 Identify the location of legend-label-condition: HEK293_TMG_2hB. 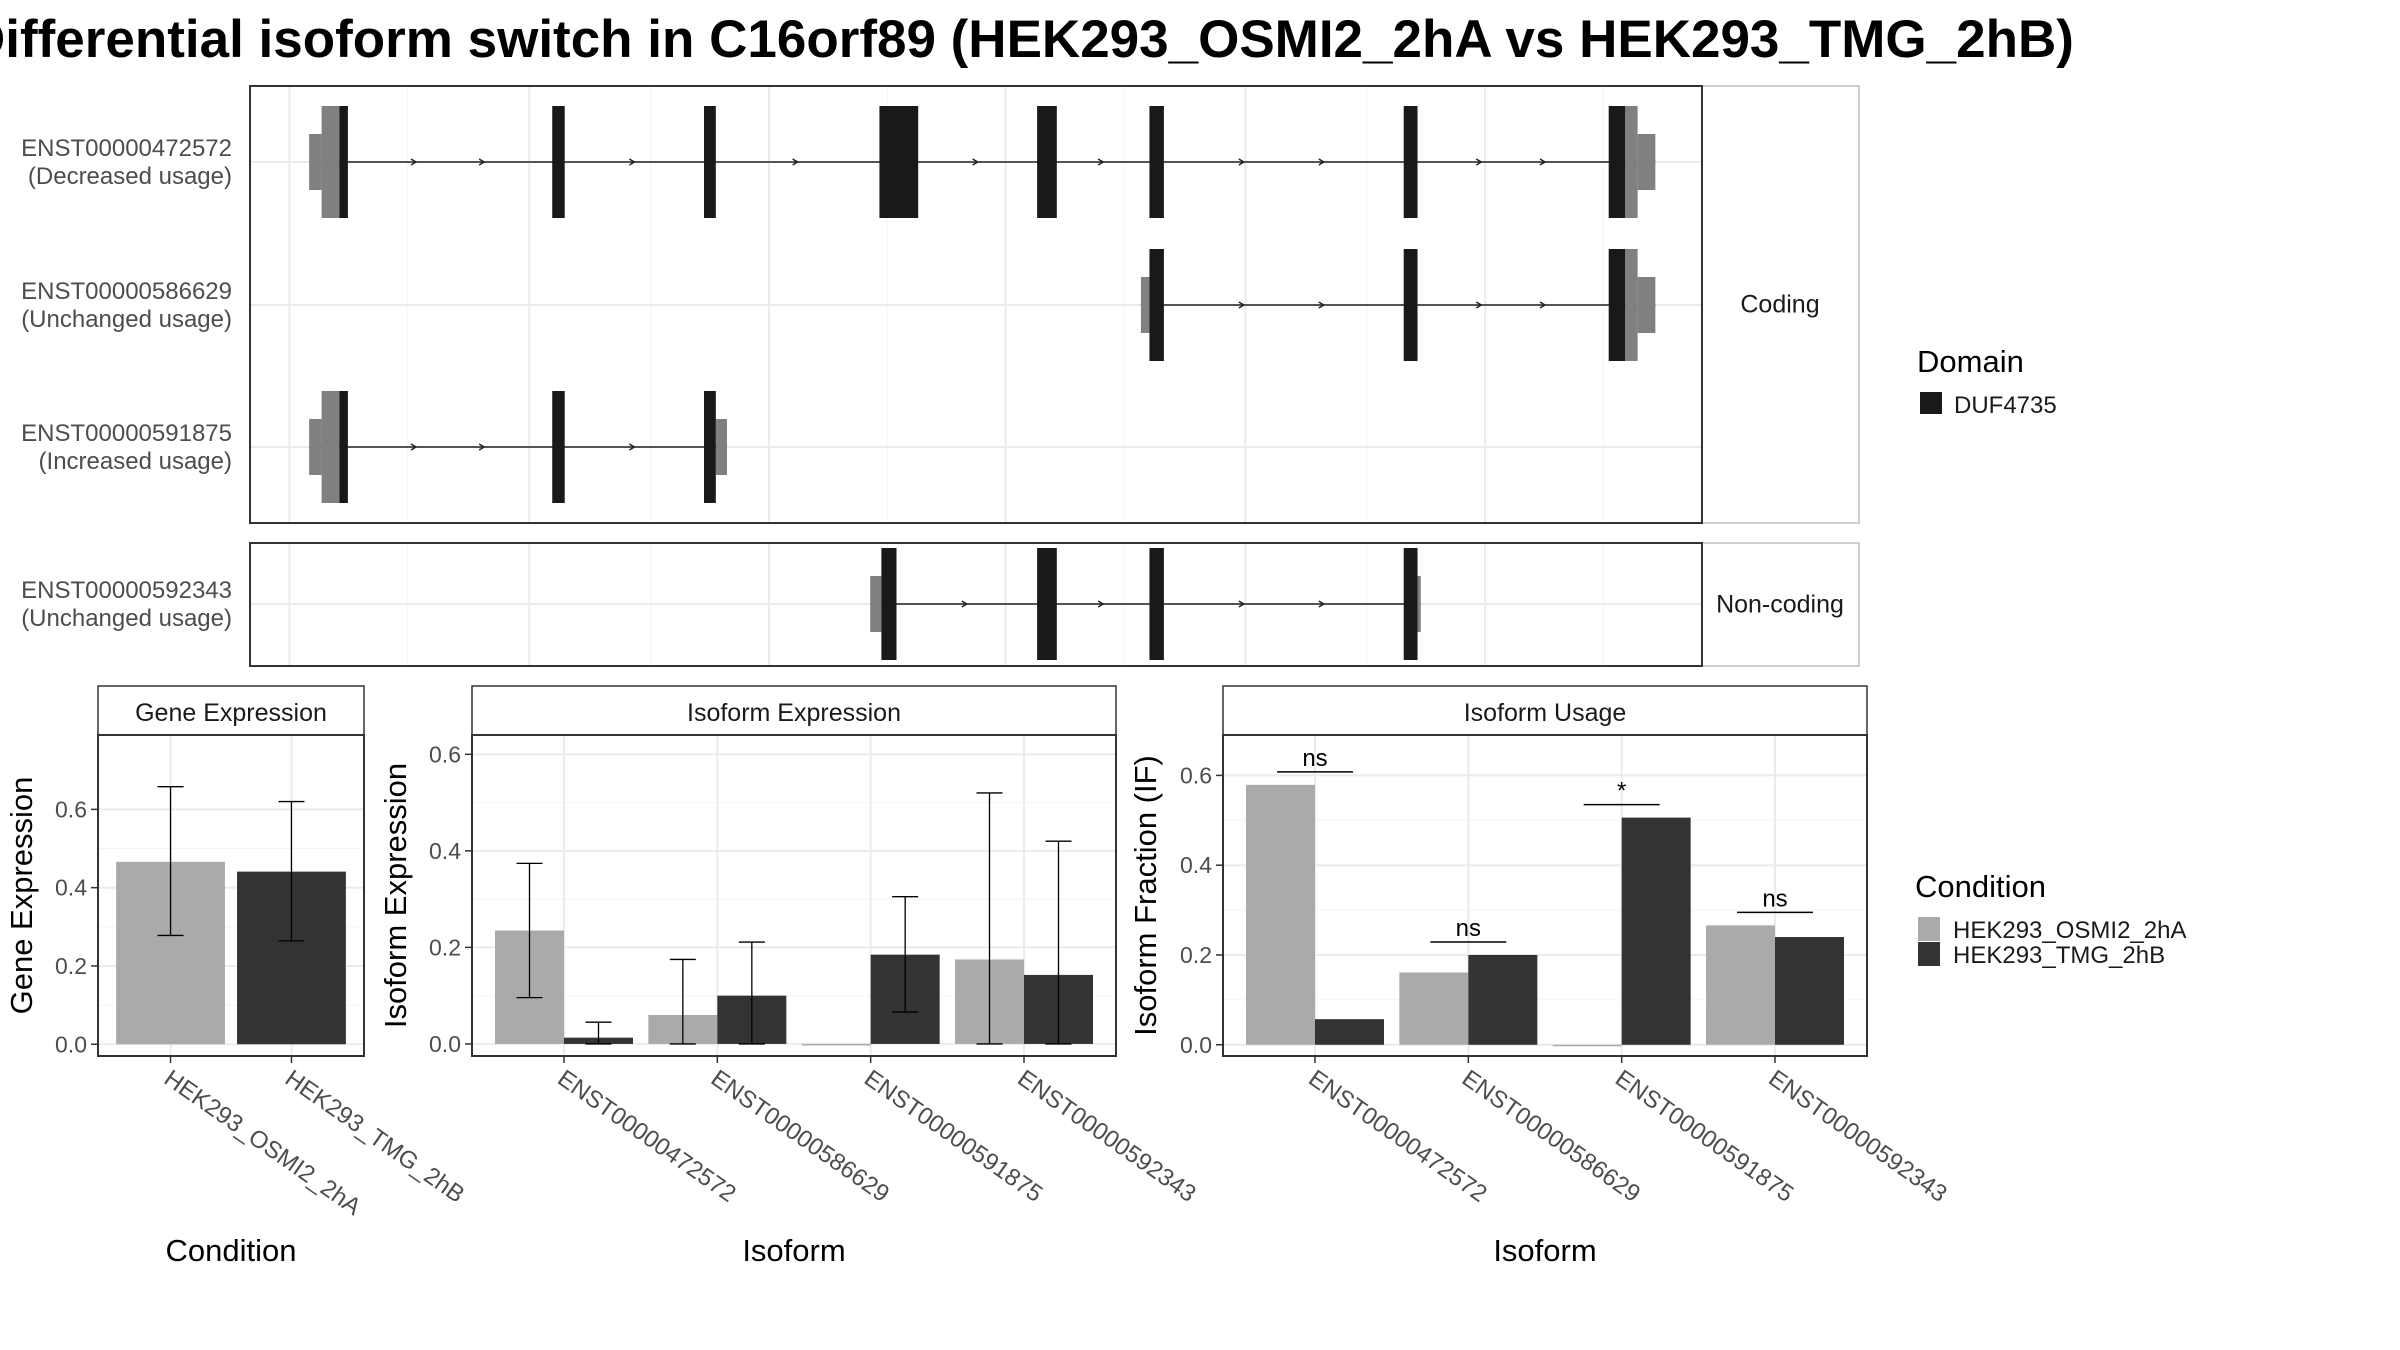
(2059, 955).